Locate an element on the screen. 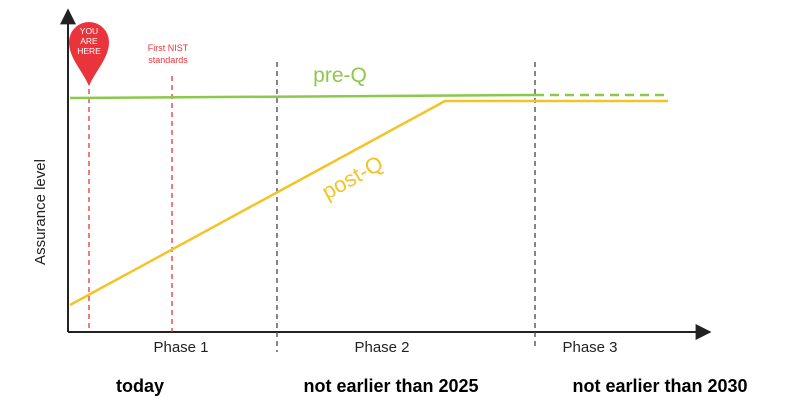 The image size is (786, 404). timeline-label: not earlier than 2025 is located at coordinates (390, 386).